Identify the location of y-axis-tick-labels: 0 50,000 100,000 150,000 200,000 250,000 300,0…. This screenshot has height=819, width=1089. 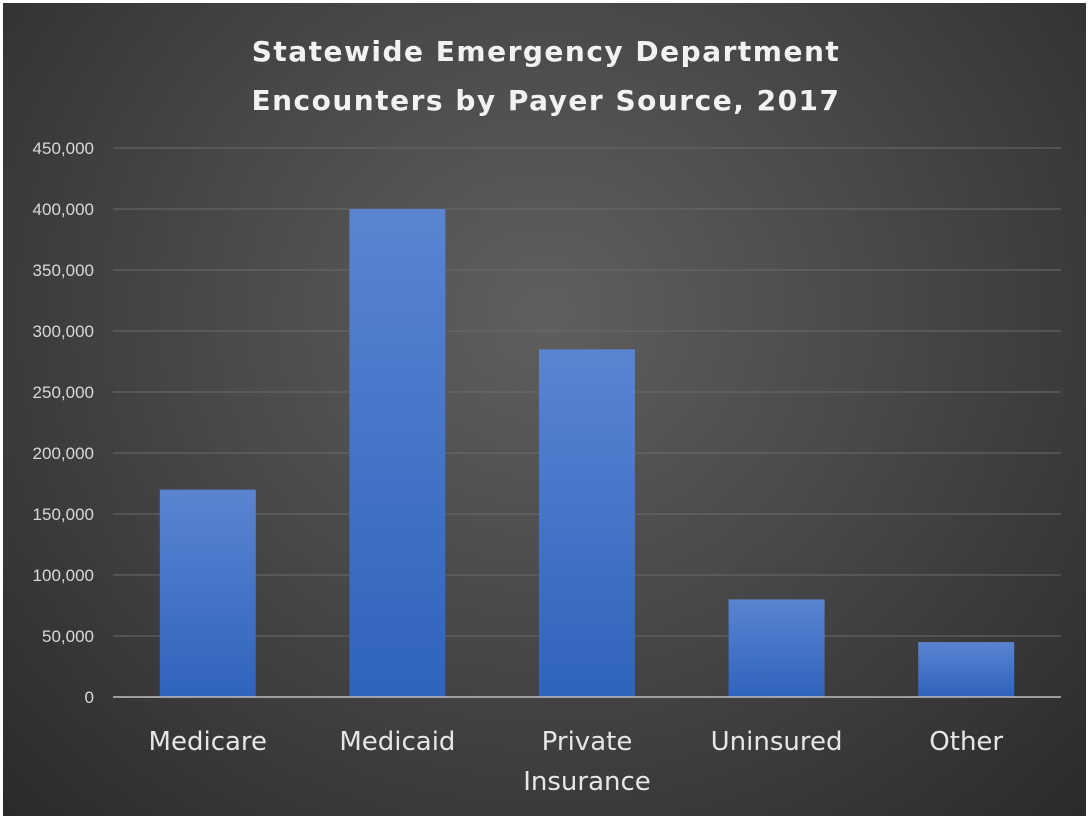
(63, 423).